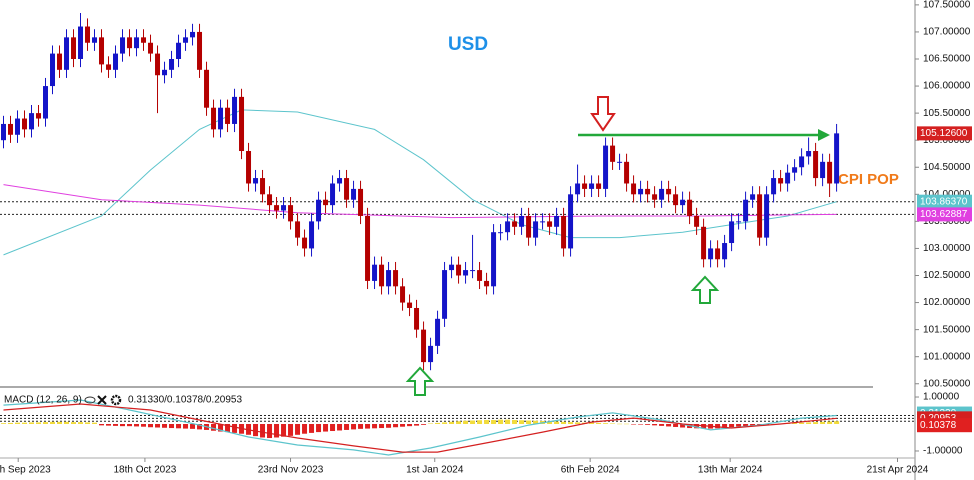 This screenshot has width=974, height=480. What do you see at coordinates (943, 451) in the screenshot?
I see `y-tick-label: -1.00000` at bounding box center [943, 451].